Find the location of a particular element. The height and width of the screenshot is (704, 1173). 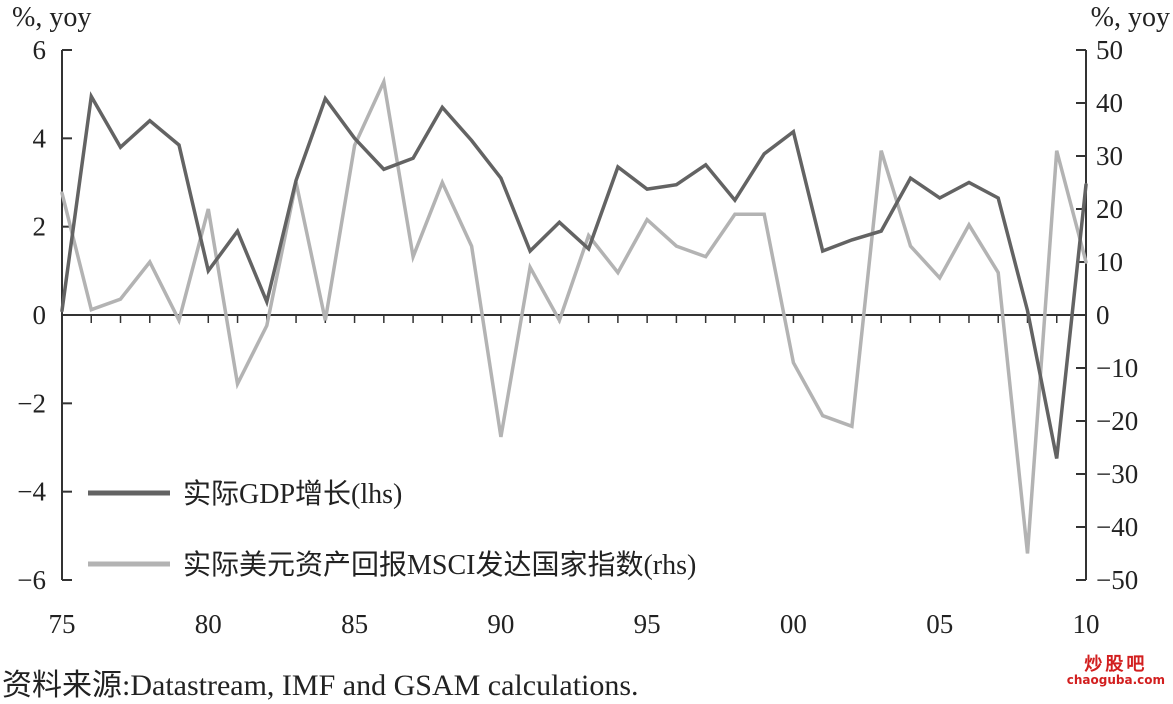

watermark-en: chaoguba.com is located at coordinates (1115, 680).